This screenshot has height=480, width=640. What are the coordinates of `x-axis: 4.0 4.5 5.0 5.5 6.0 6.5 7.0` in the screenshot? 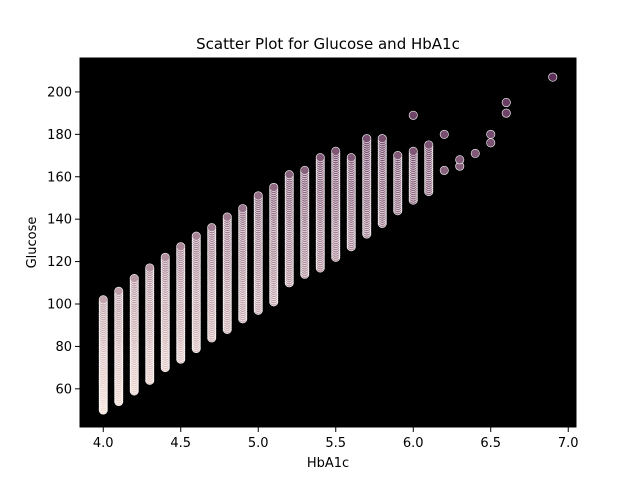 It's located at (336, 439).